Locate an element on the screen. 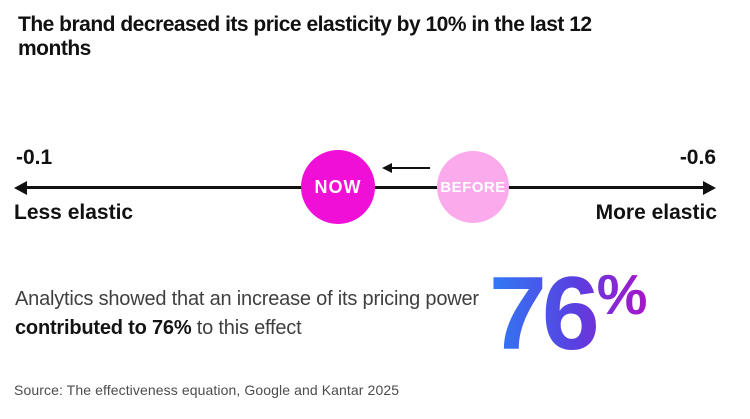 Image resolution: width=750 pixels, height=419 pixels. marker-now-label: NOW is located at coordinates (338, 186).